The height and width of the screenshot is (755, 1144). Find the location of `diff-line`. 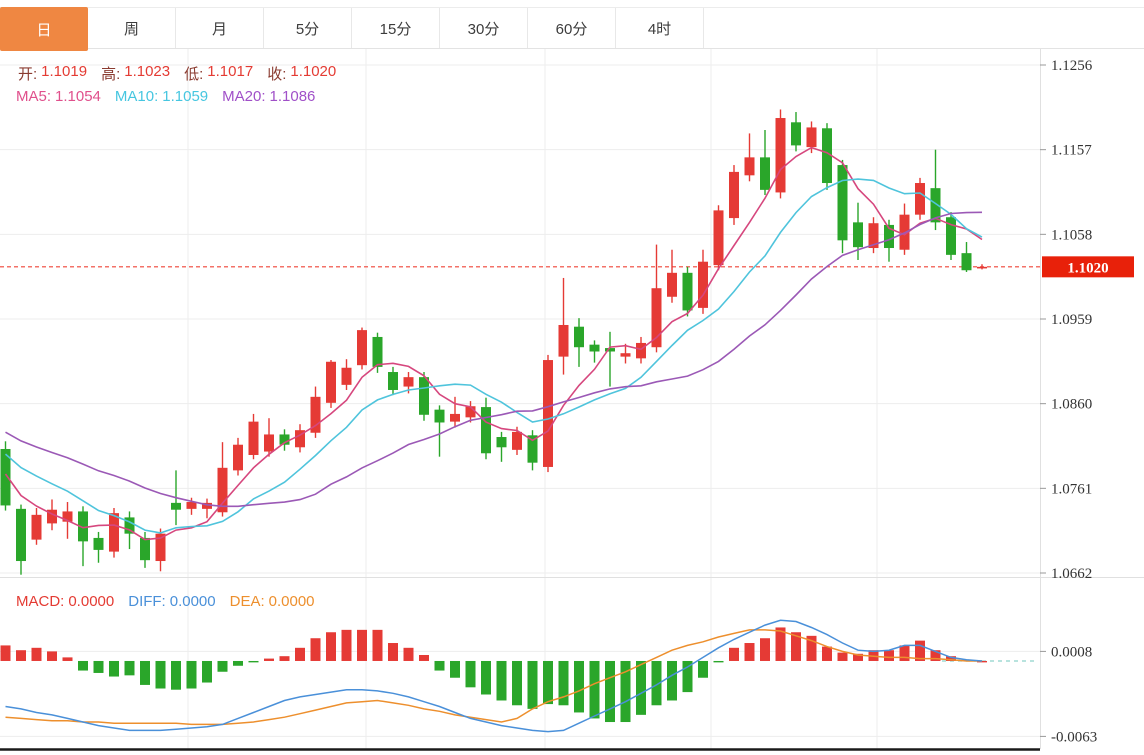

diff-line is located at coordinates (494, 676).